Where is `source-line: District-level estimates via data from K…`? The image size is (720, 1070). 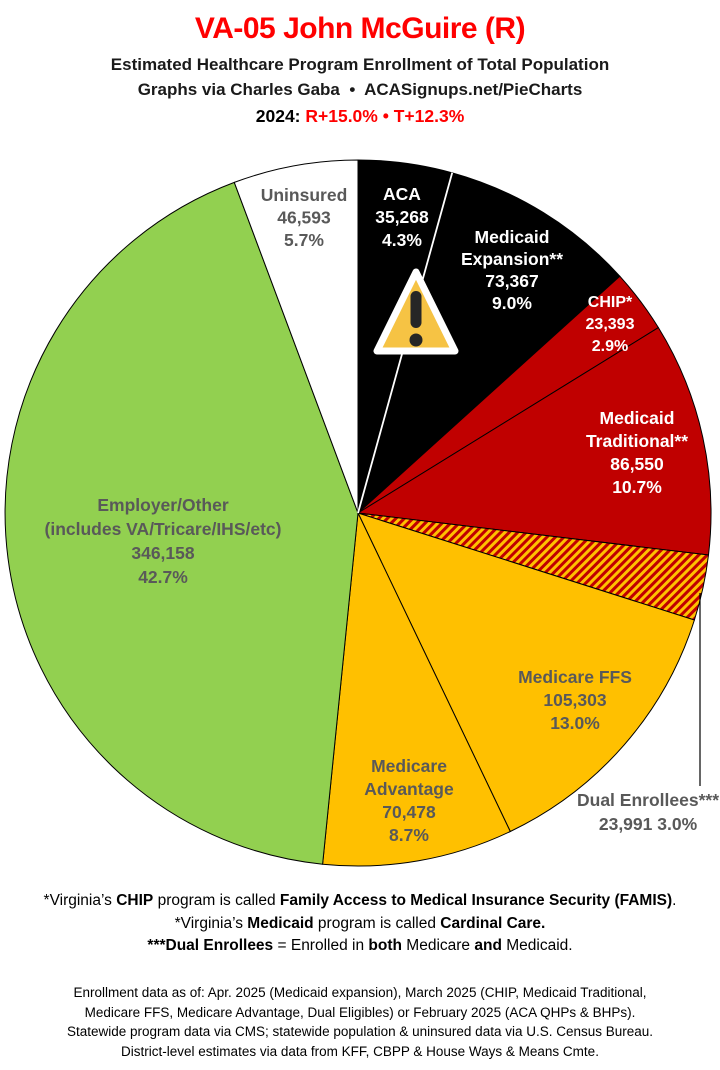 source-line: District-level estimates via data from K… is located at coordinates (360, 1051).